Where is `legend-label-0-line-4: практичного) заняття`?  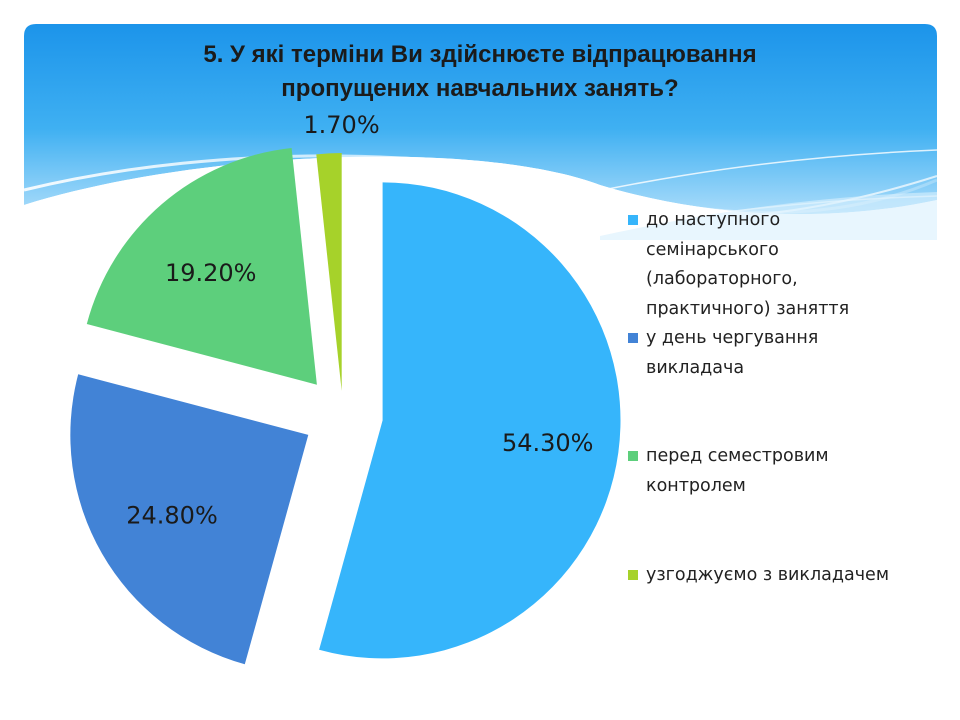
legend-label-0-line-4: практичного) заняття is located at coordinates (748, 308).